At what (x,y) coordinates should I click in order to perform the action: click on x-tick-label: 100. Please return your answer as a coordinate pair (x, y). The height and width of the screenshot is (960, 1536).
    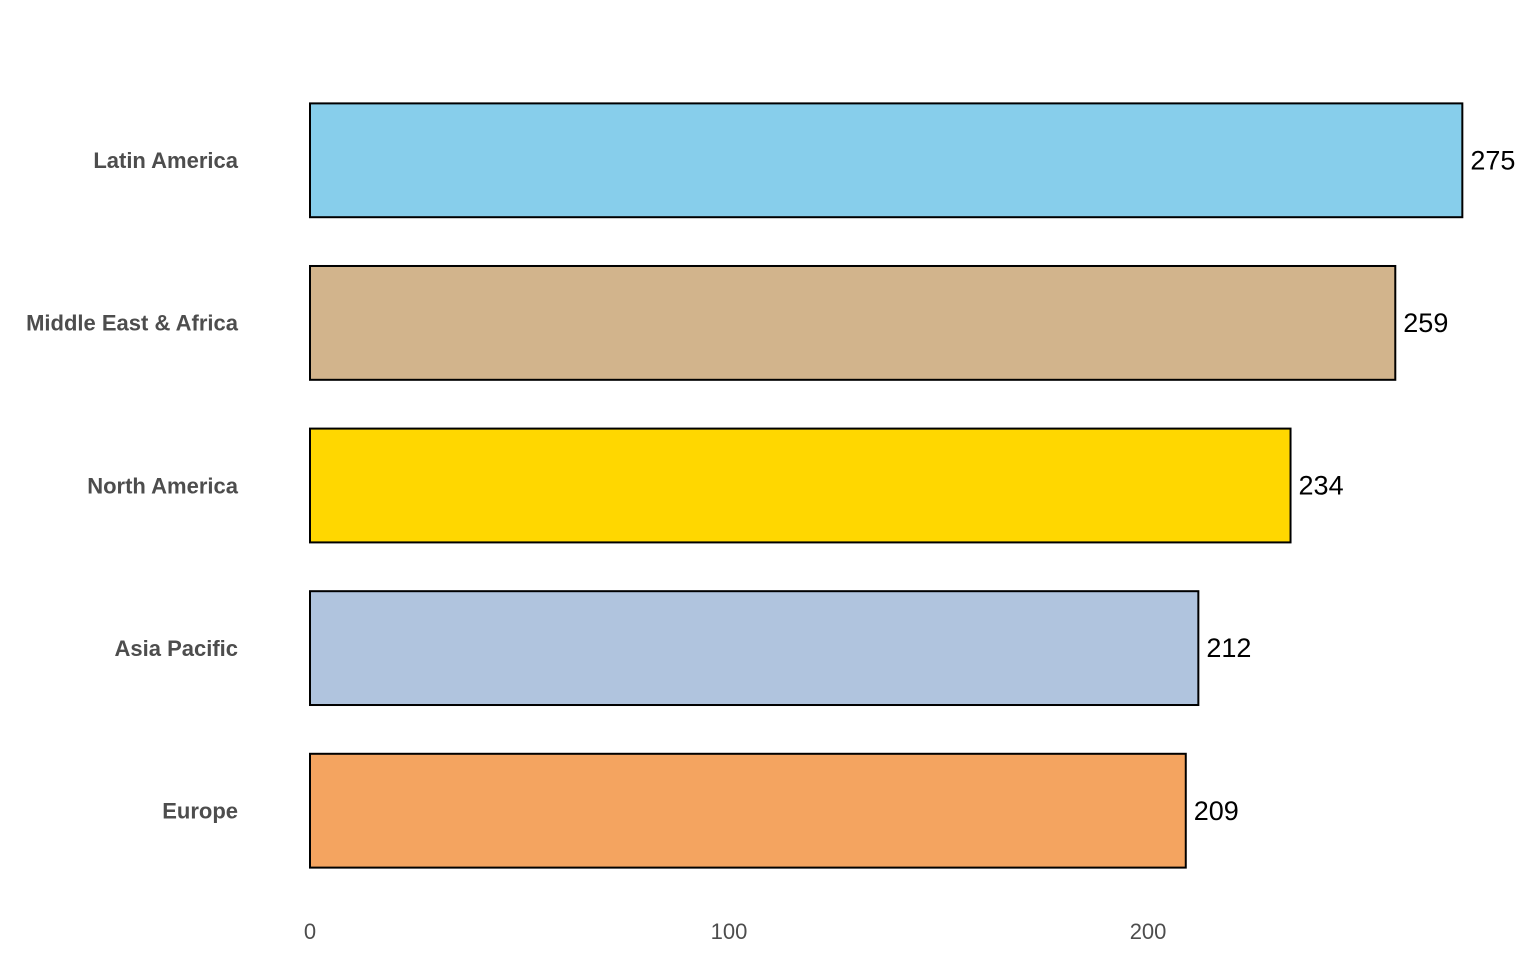
    Looking at the image, I should click on (729, 931).